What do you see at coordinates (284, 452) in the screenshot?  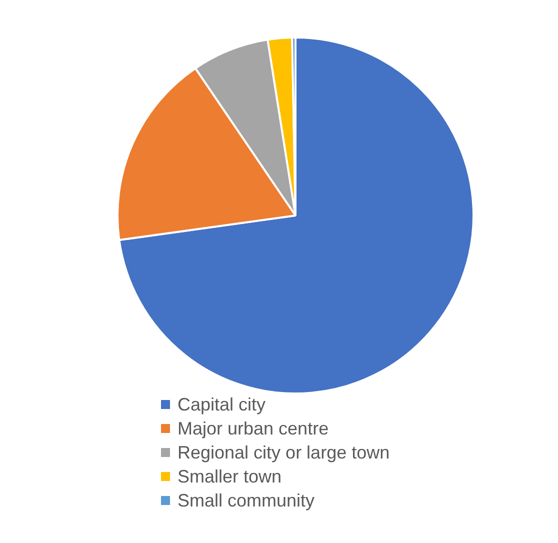 I see `legend-label: Regional city or large town` at bounding box center [284, 452].